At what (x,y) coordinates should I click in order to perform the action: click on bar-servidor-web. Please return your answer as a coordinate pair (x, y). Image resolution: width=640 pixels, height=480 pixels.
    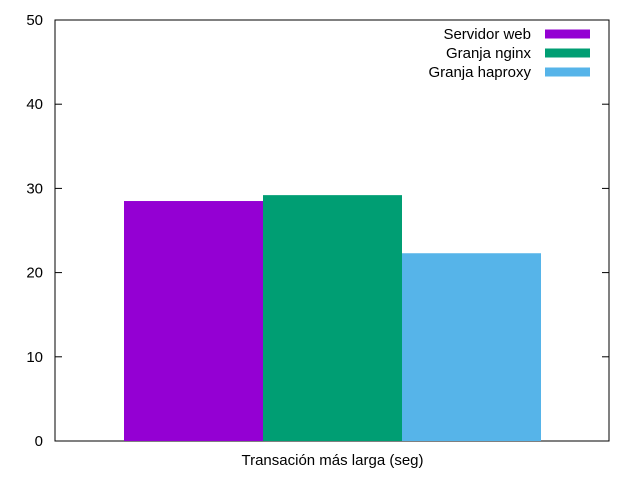
    Looking at the image, I should click on (193, 321).